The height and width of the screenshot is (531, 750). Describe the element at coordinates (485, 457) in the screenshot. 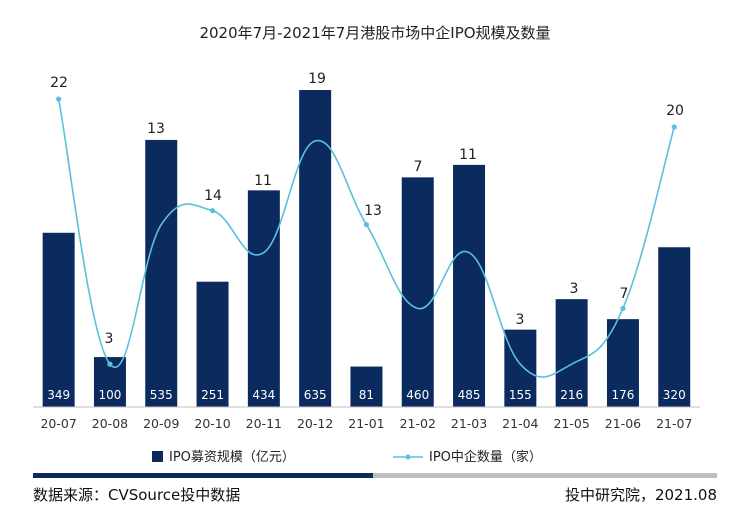

I see `legend-line-label: IPO中企数量（家）` at that location.